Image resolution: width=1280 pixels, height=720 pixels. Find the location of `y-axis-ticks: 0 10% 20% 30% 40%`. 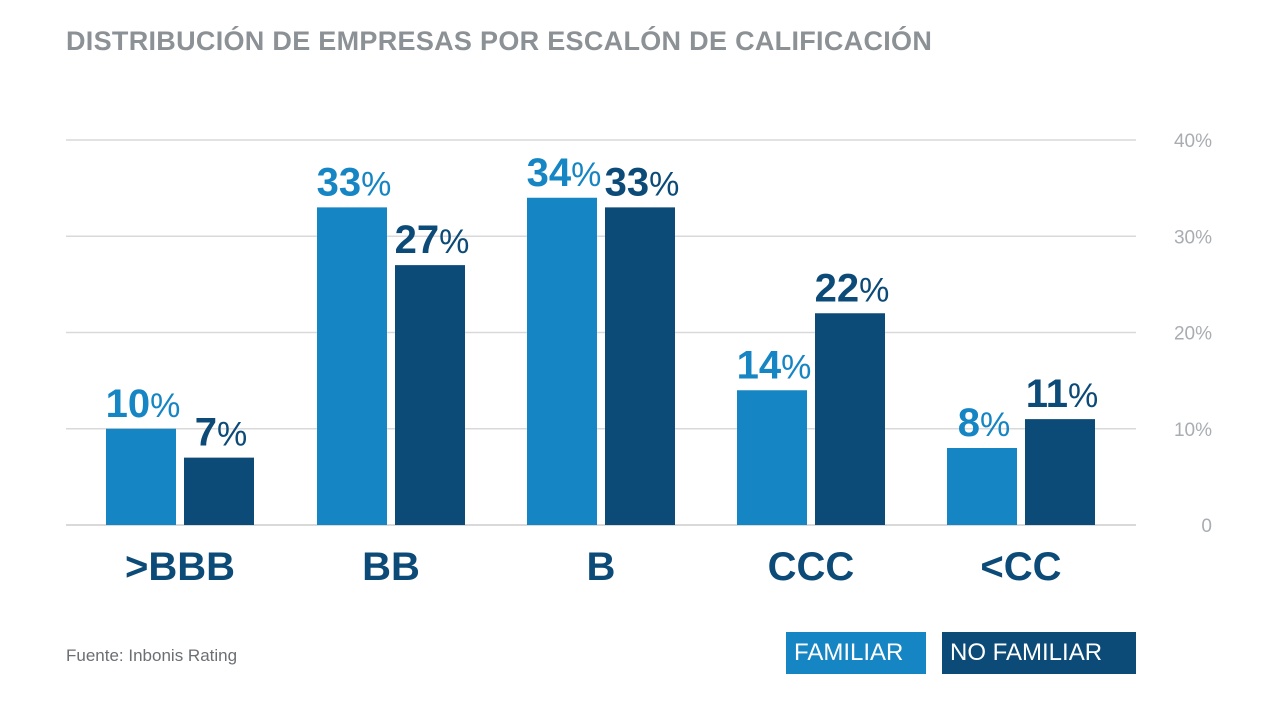

y-axis-ticks: 0 10% 20% 30% 40% is located at coordinates (1193, 334).